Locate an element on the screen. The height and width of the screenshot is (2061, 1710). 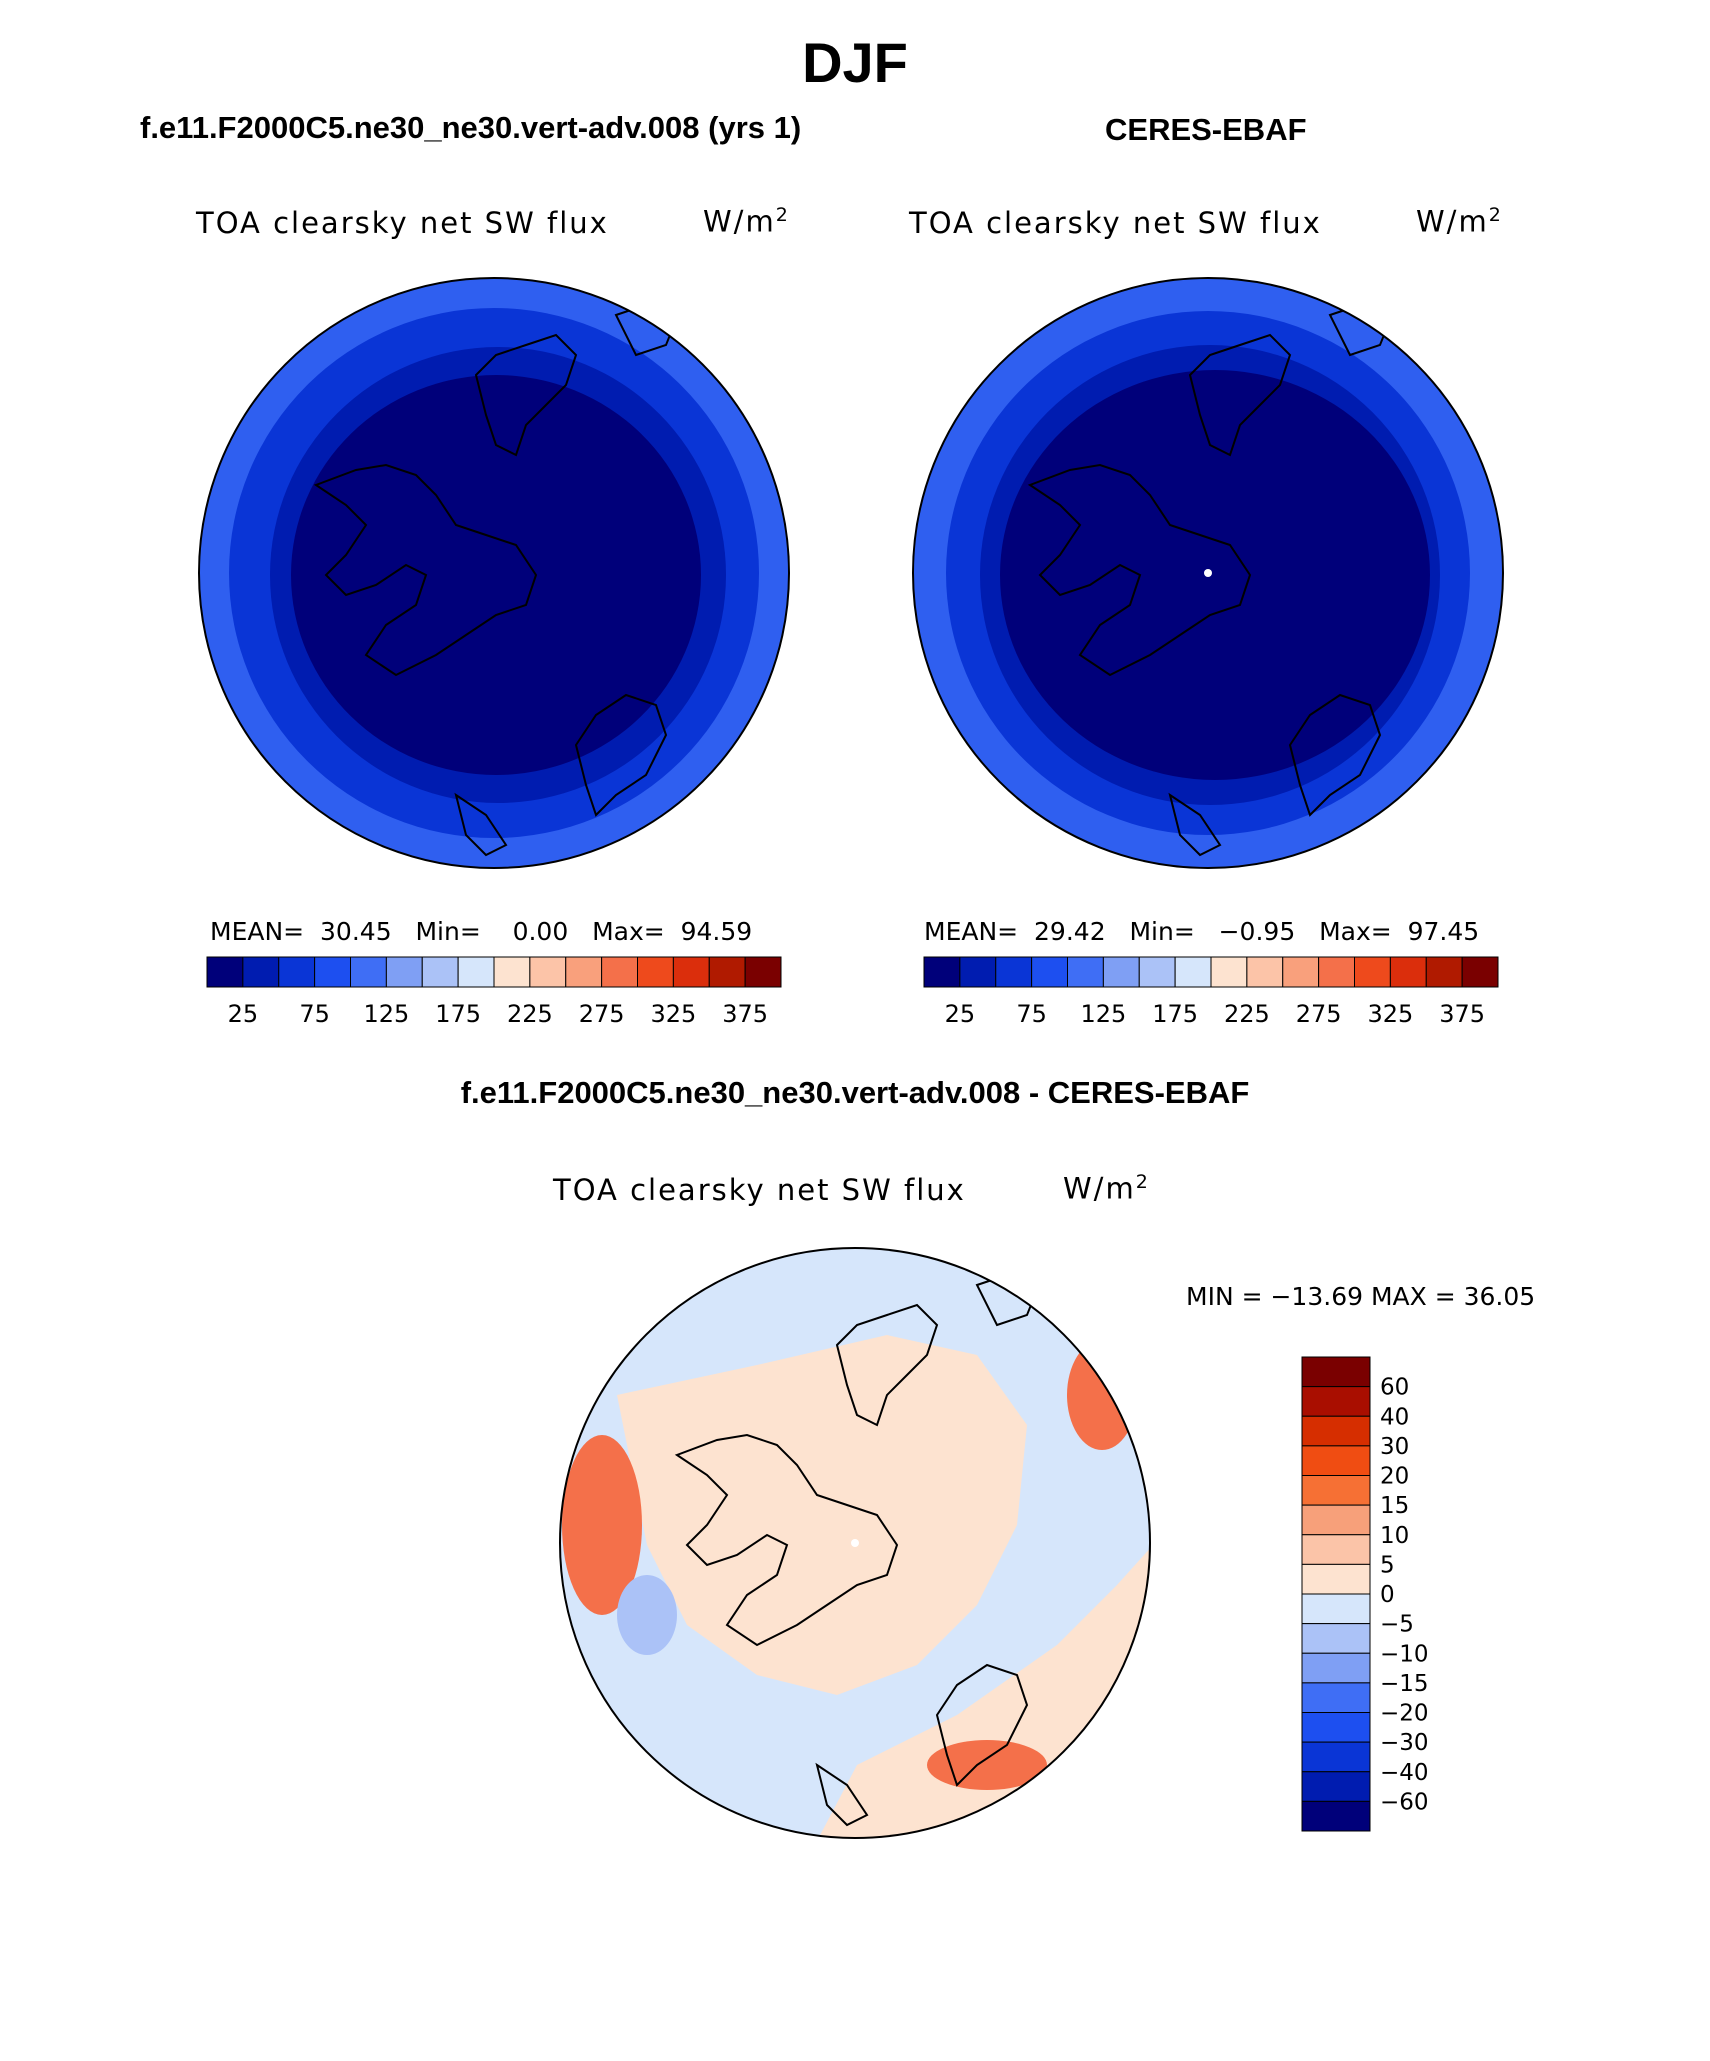
coastlines is located at coordinates (1209, 580).